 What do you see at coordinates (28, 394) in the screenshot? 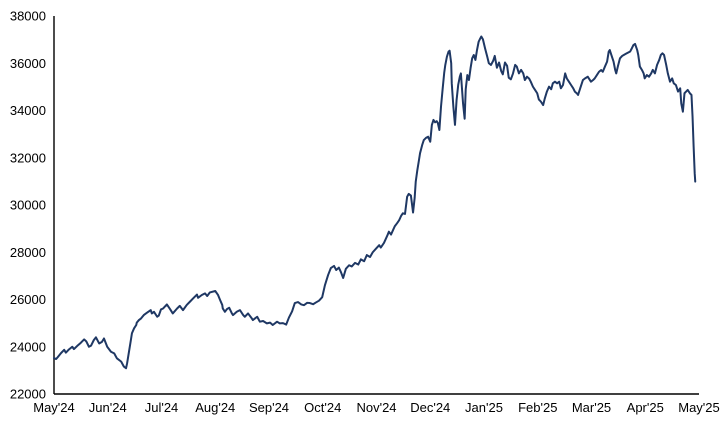
I see `y-axis-tick-label: 22000` at bounding box center [28, 394].